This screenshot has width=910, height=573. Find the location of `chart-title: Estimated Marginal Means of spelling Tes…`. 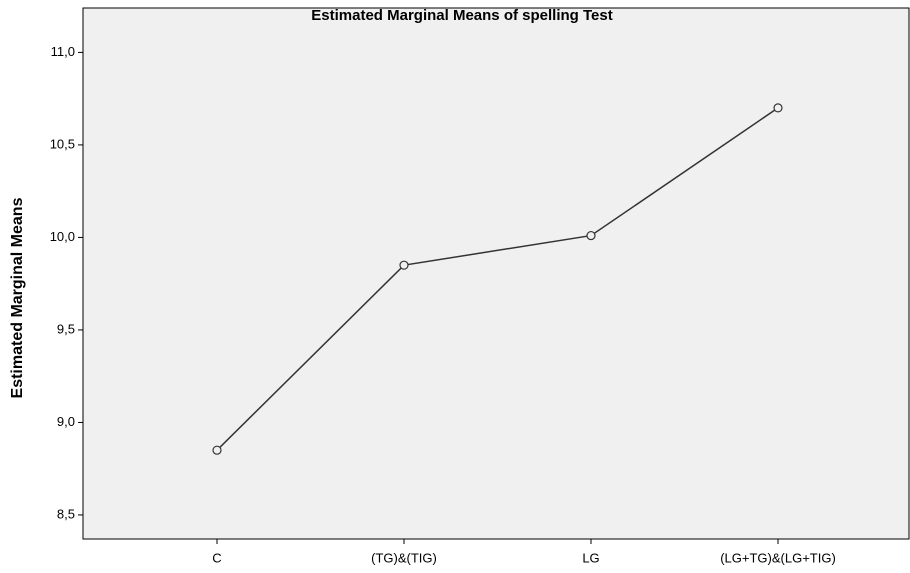

chart-title: Estimated Marginal Means of spelling Tes… is located at coordinates (461, 15).